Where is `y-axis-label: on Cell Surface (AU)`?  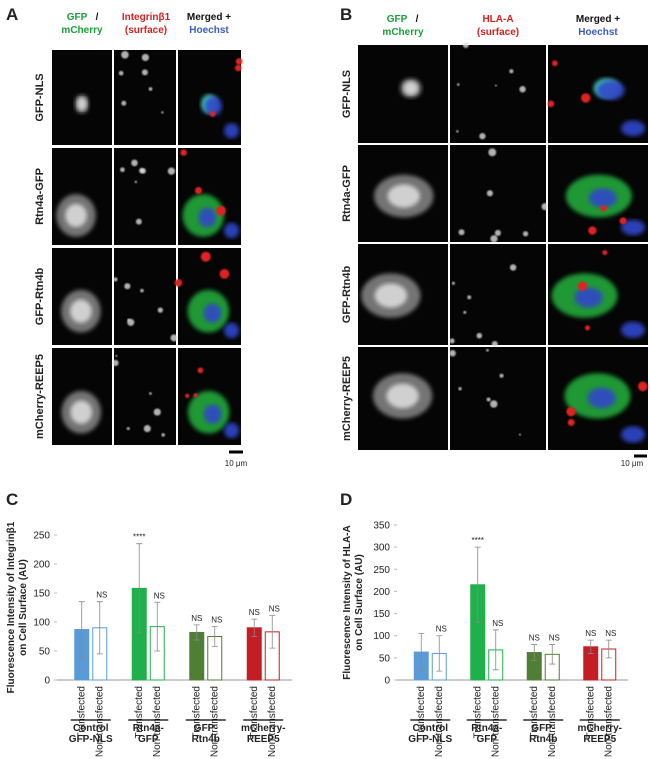
y-axis-label: on Cell Surface (AU) is located at coordinates (359, 602).